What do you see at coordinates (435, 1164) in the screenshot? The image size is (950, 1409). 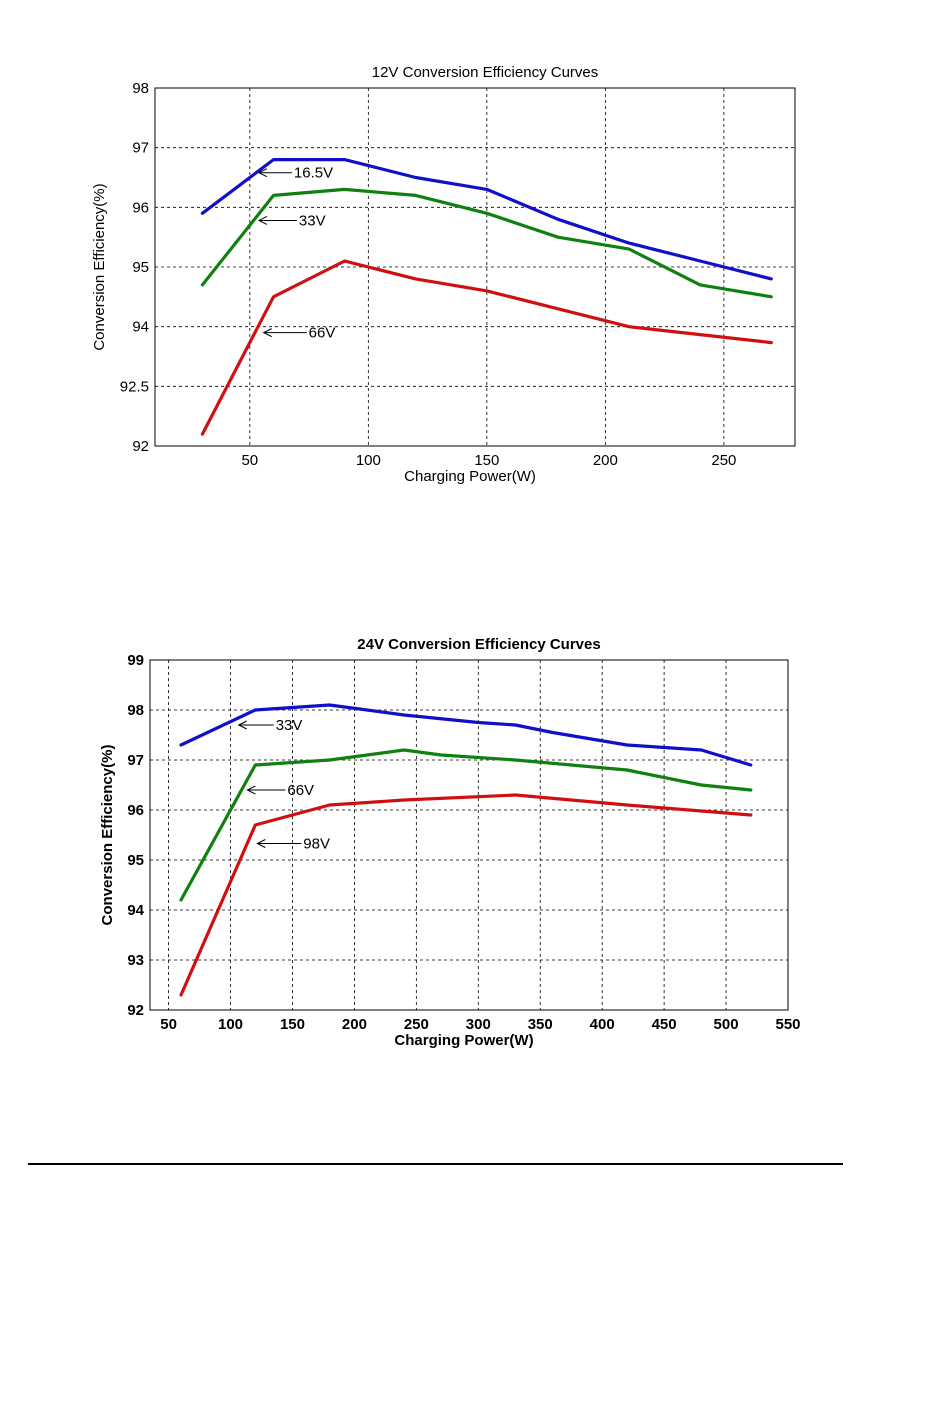 I see `horizontal-separator` at bounding box center [435, 1164].